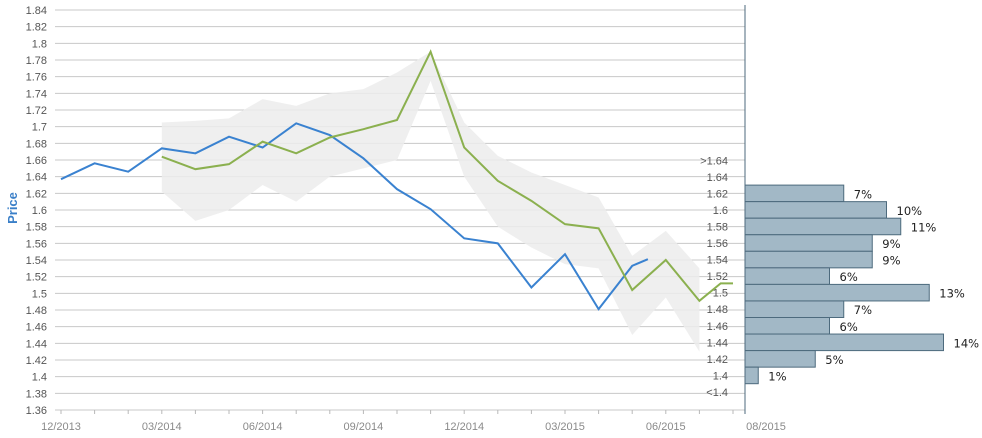 The image size is (982, 438). What do you see at coordinates (39, 294) in the screenshot?
I see `y-tick-label: 1.5` at bounding box center [39, 294].